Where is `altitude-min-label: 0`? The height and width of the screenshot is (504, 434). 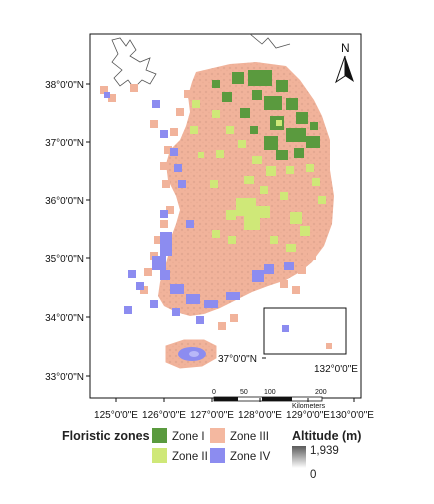 altitude-min-label: 0 is located at coordinates (313, 475).